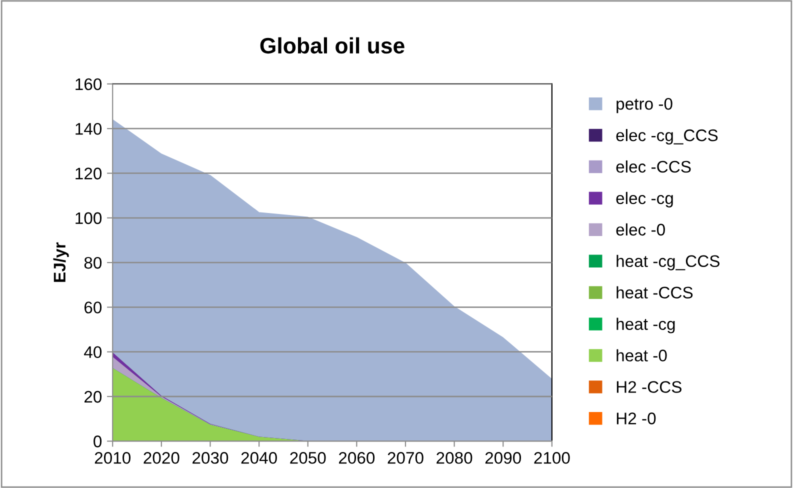  Describe the element at coordinates (552, 458) in the screenshot. I see `x-tick-label: 2100` at that location.